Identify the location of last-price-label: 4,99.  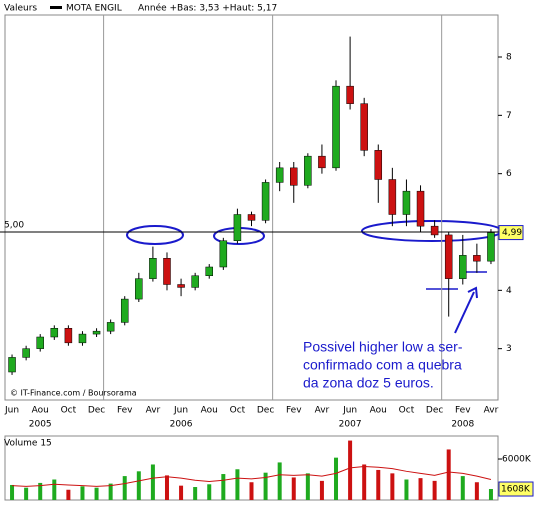
(512, 233).